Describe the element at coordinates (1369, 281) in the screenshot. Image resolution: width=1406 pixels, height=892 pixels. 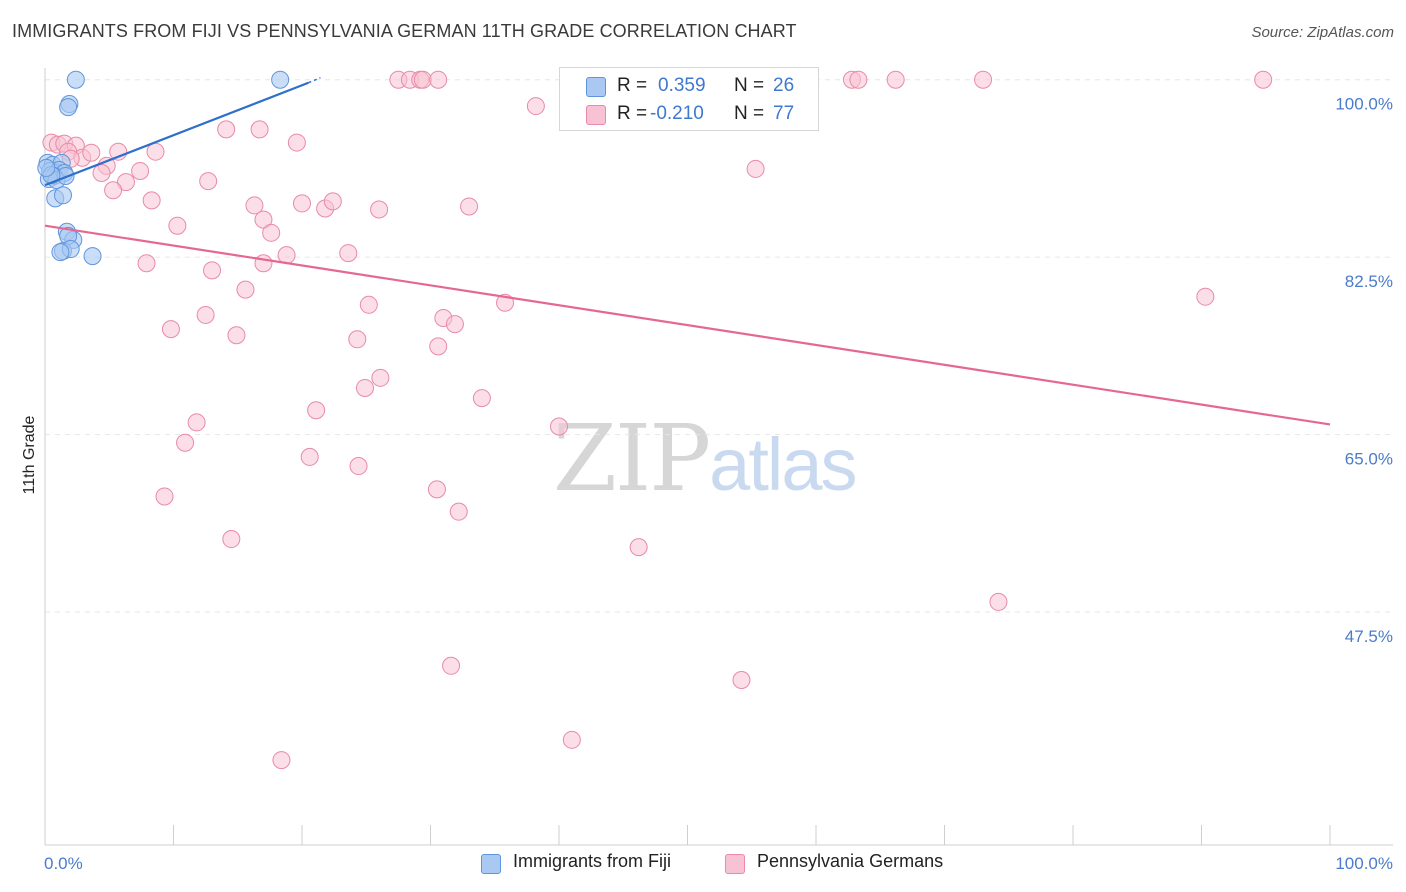
I see `y-tick-label: 82.5%` at that location.